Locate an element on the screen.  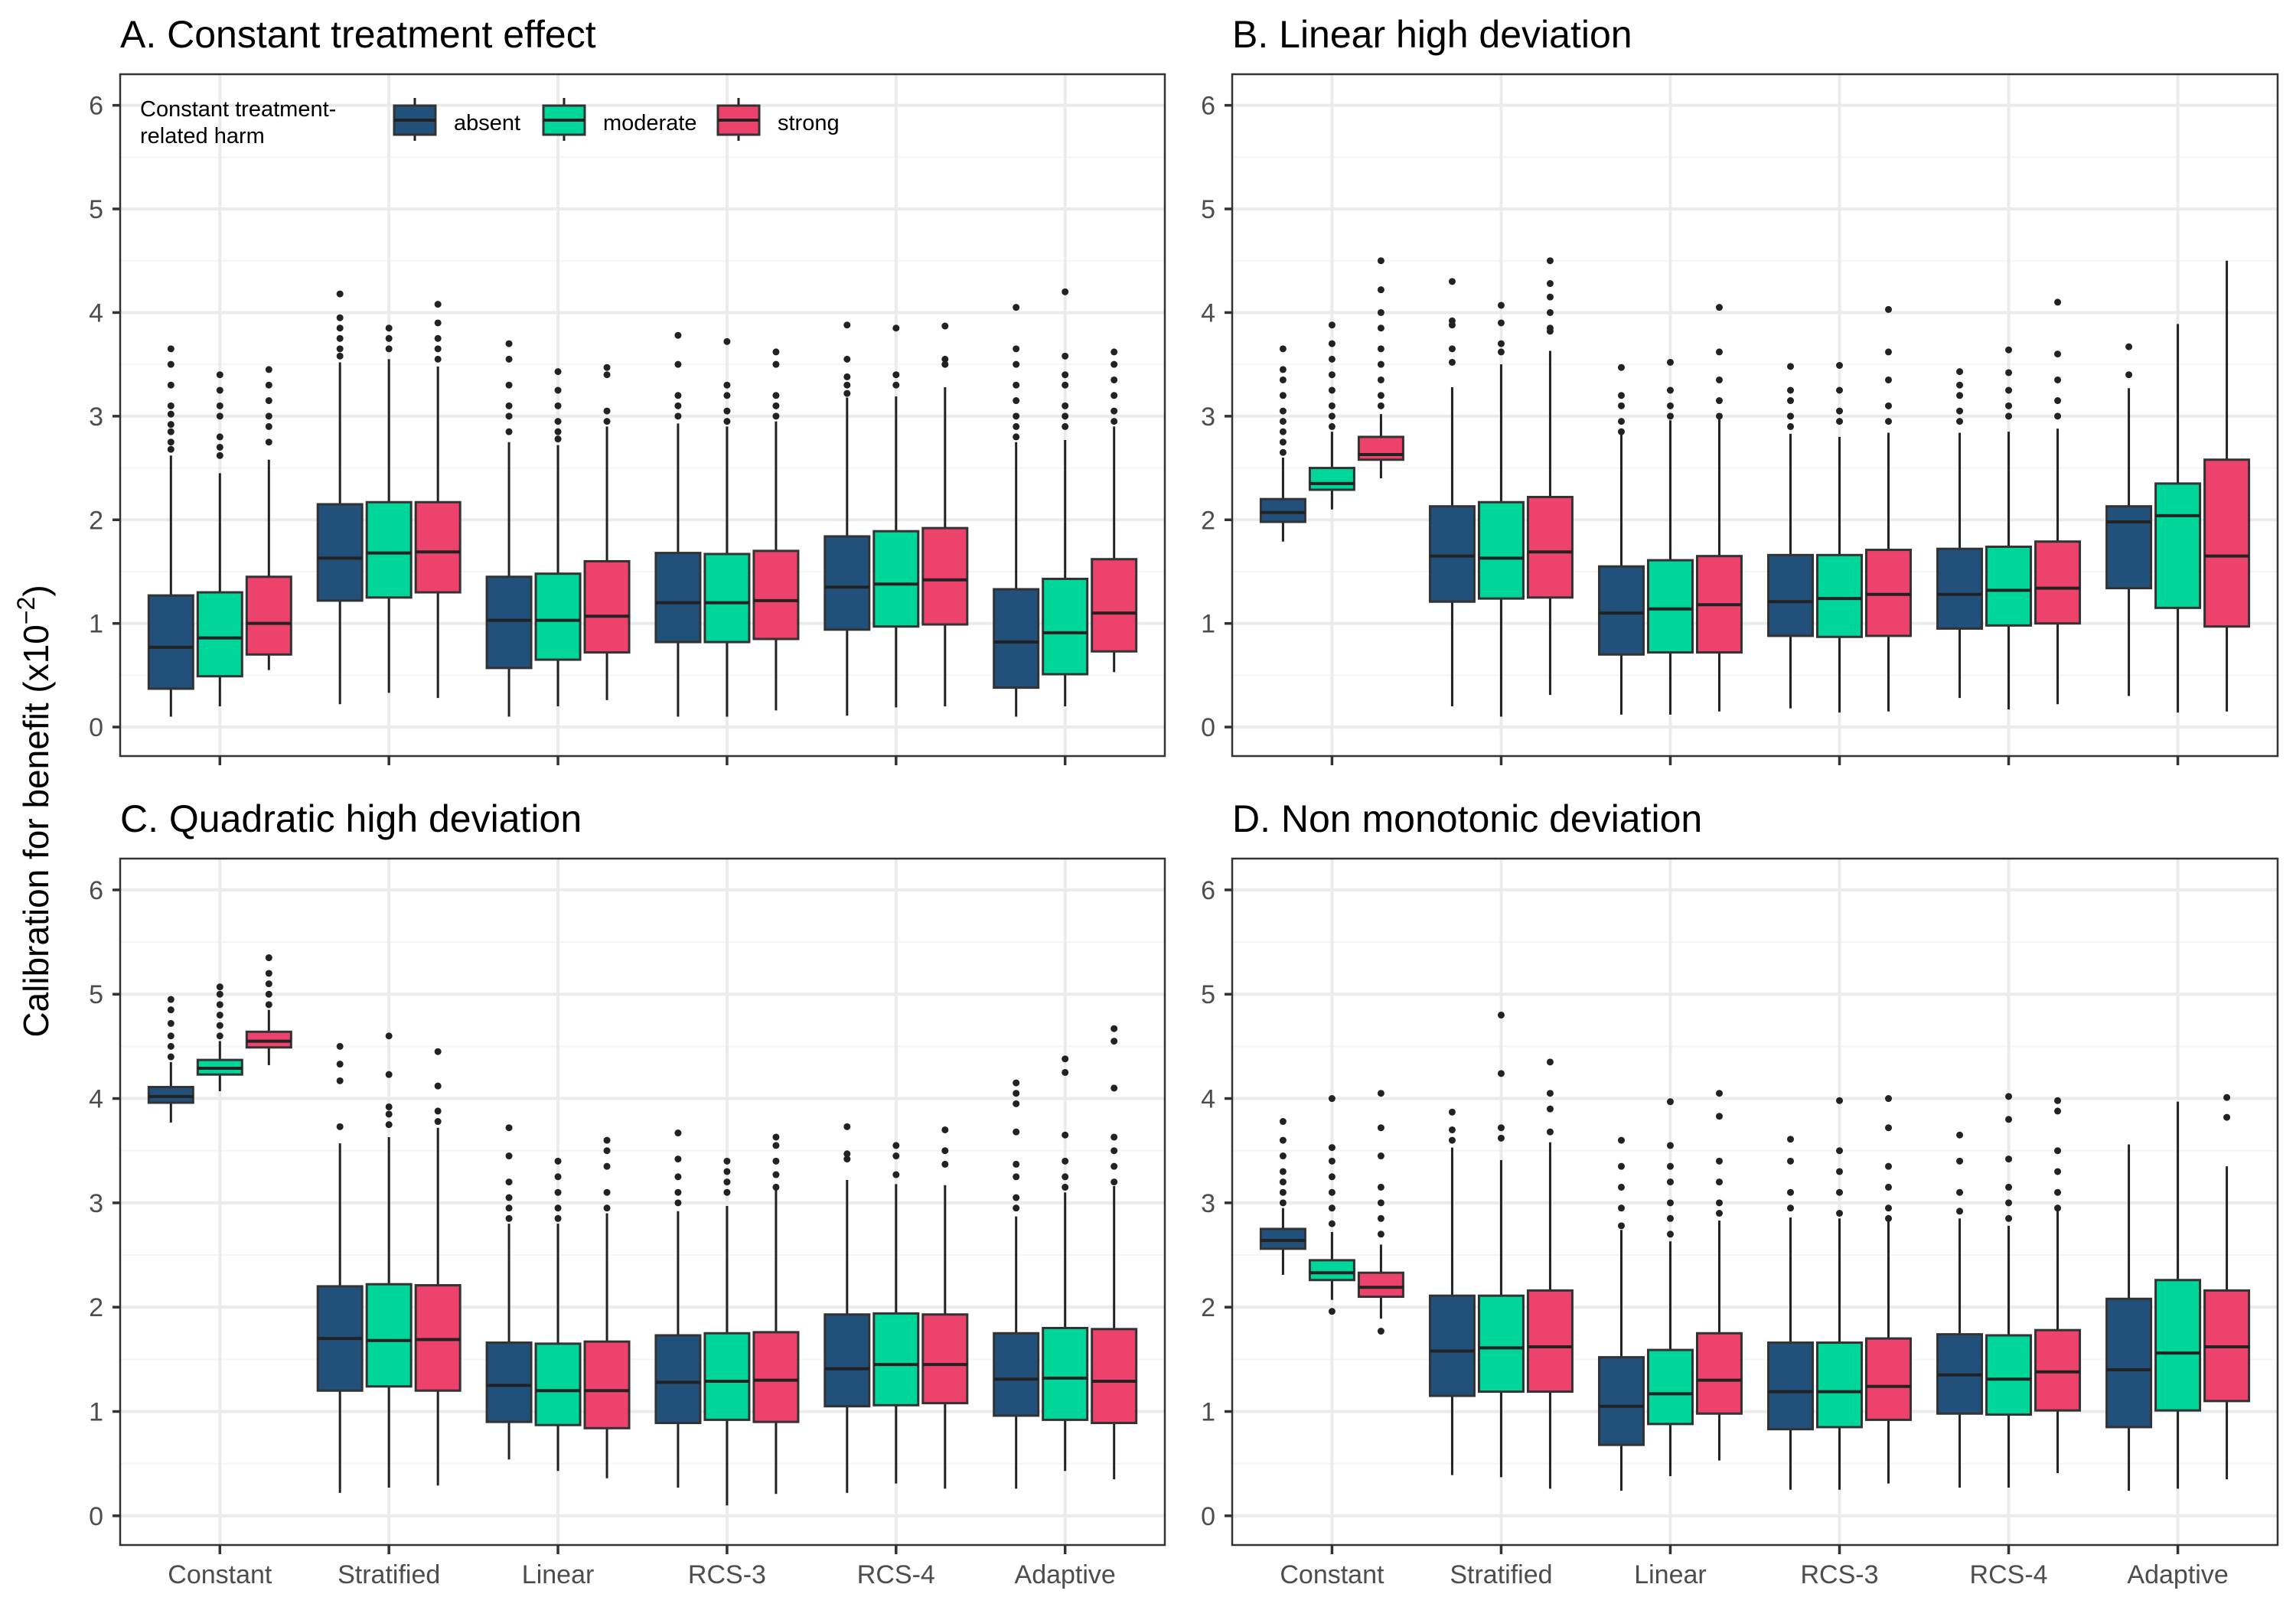
box-strong-constant is located at coordinates (268, 1009).